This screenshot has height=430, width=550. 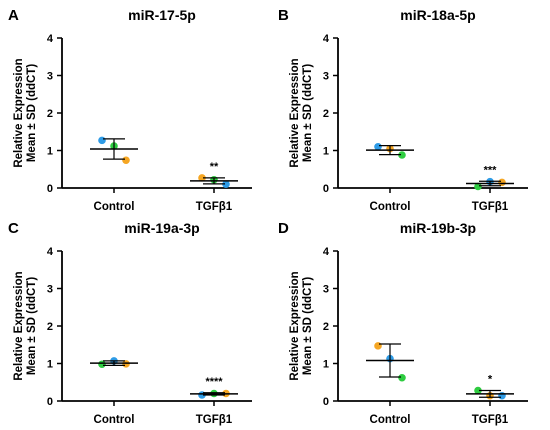 What do you see at coordinates (162, 15) in the screenshot?
I see `chart-title: miR-17-5p` at bounding box center [162, 15].